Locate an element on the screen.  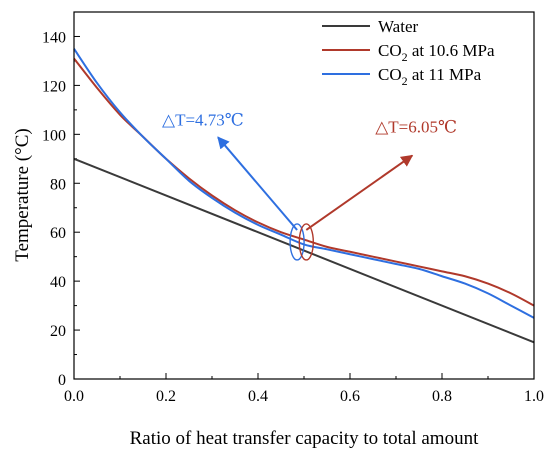
y-tick-label: 80 is located at coordinates (58, 184).